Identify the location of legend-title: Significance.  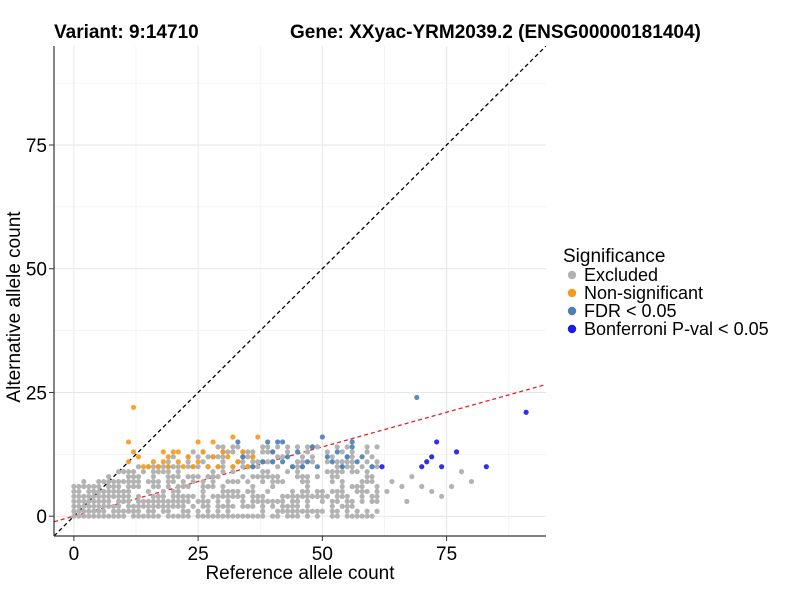
(614, 256).